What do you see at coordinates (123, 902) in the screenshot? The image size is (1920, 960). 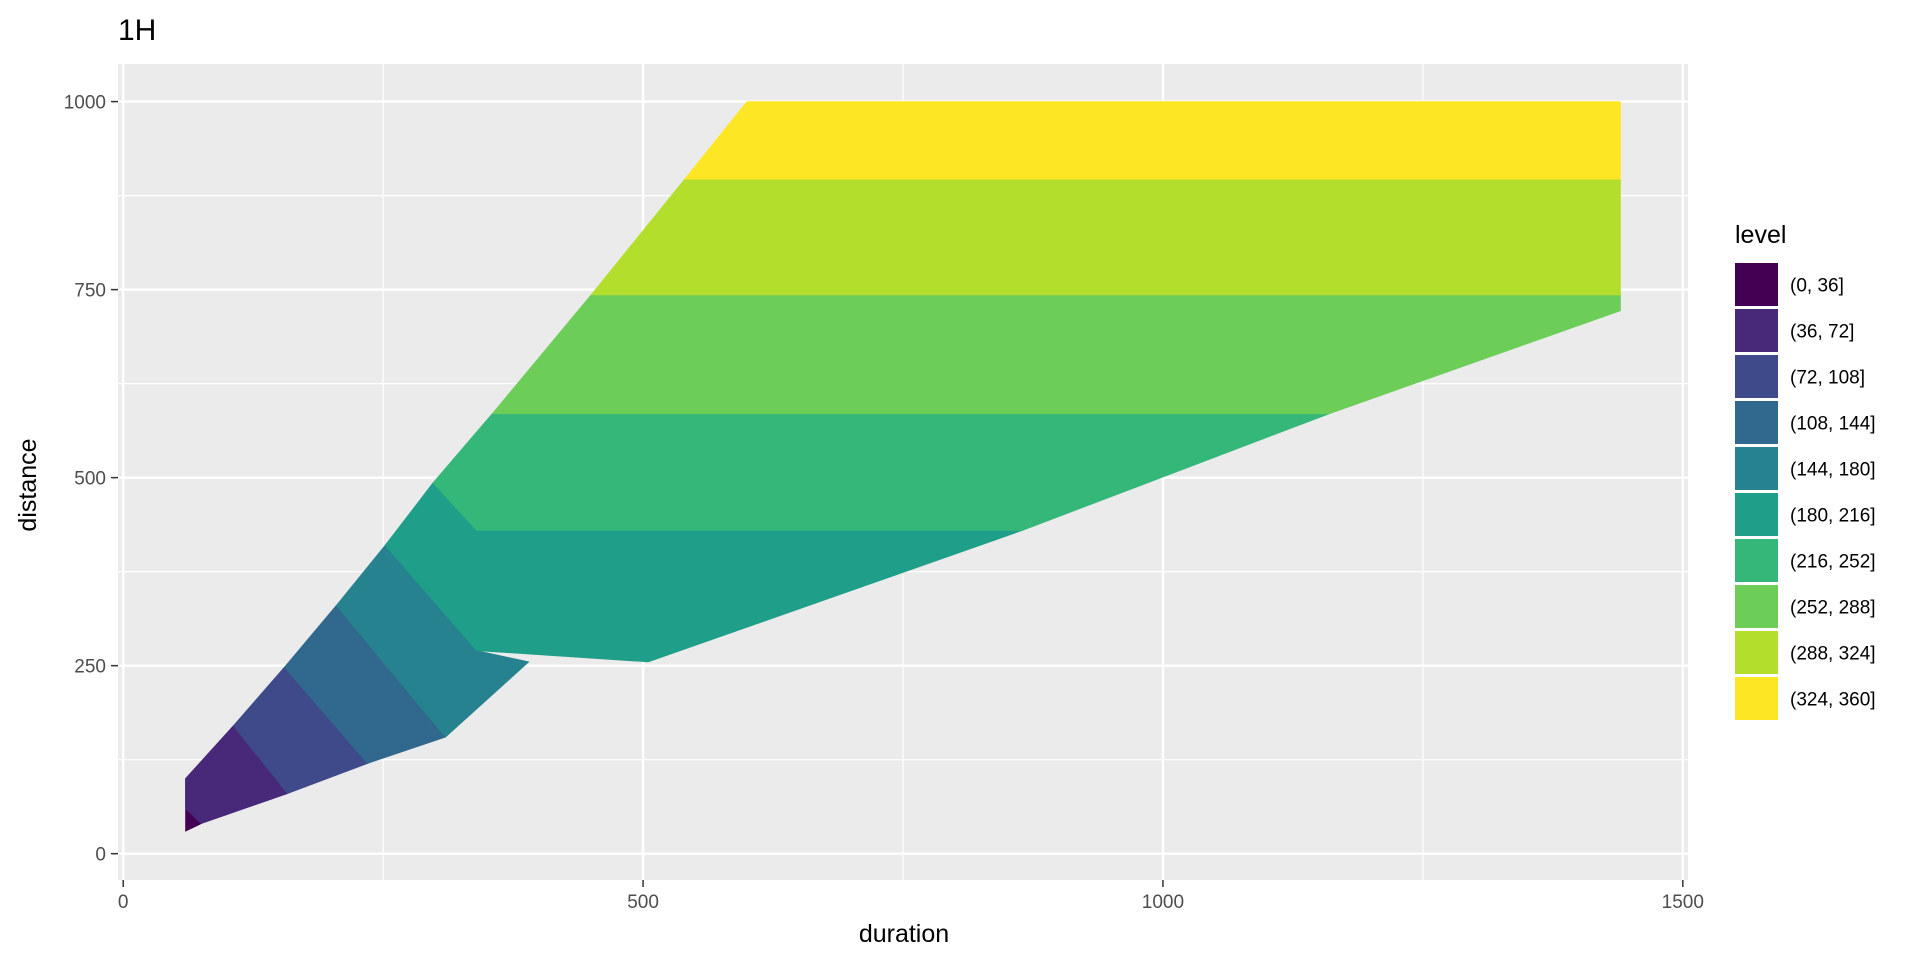 I see `x-tick-label: 0` at bounding box center [123, 902].